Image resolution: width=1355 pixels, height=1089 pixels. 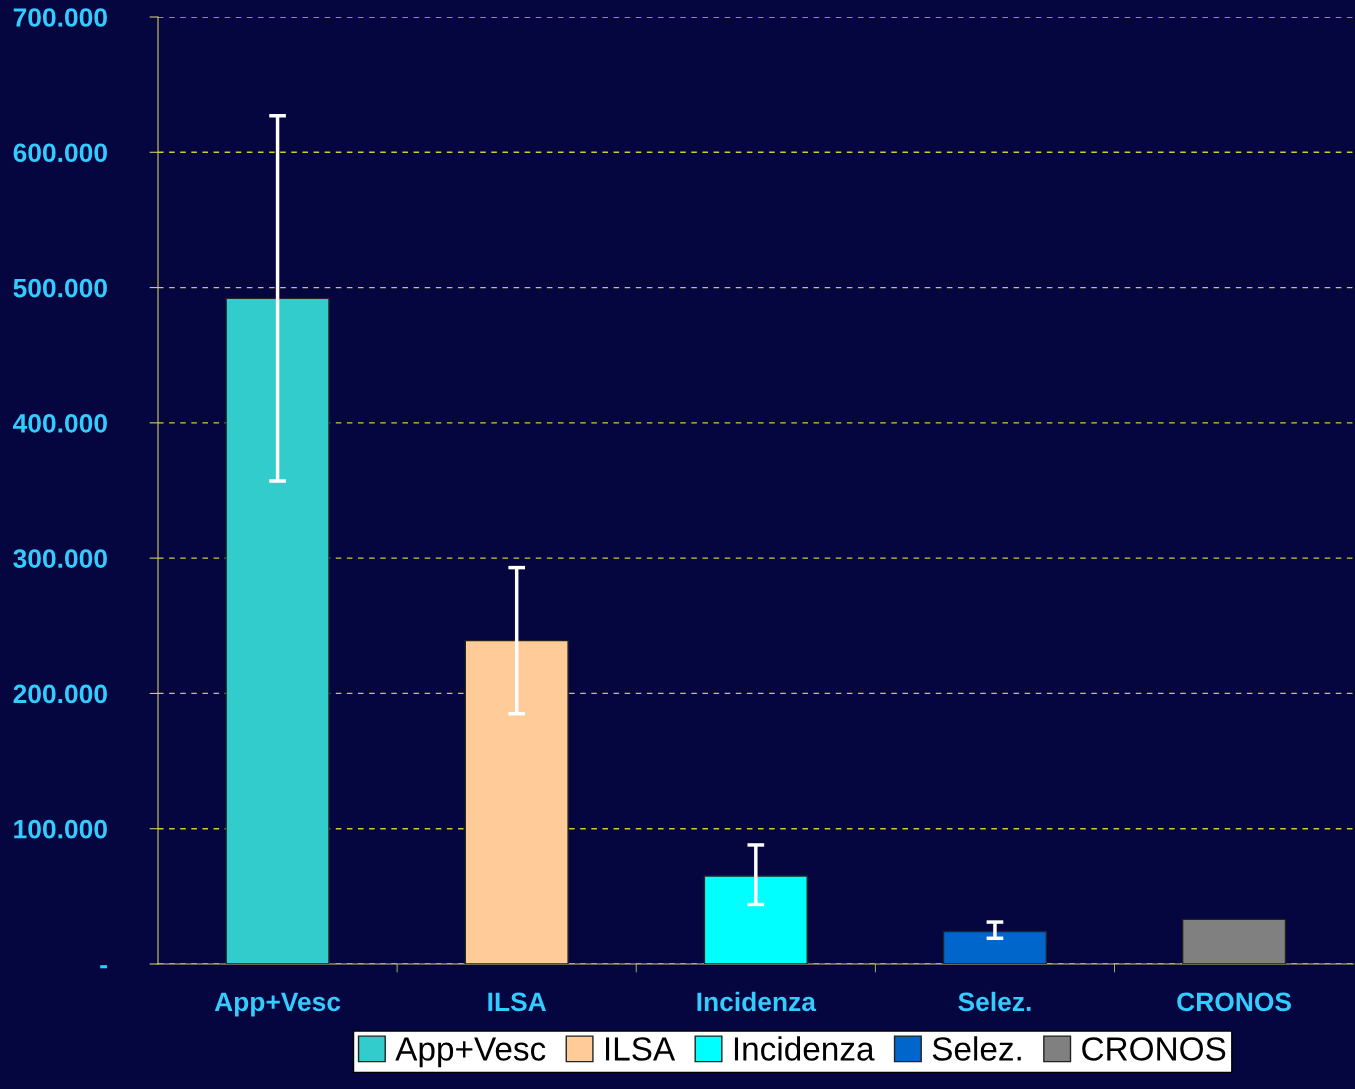 What do you see at coordinates (103, 967) in the screenshot?
I see `y-tick-label: -` at bounding box center [103, 967].